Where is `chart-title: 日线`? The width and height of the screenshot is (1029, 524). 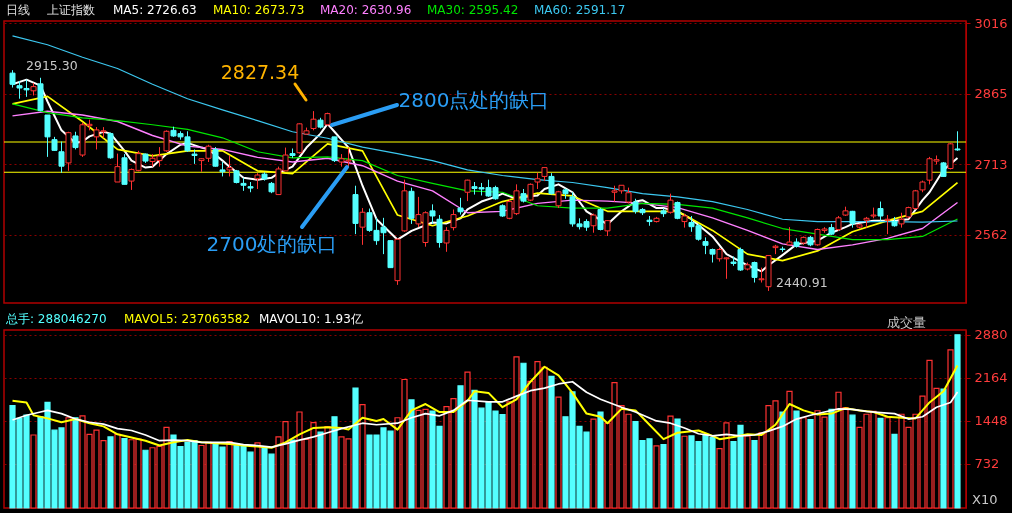
chart-title: 日线 is located at coordinates (18, 10).